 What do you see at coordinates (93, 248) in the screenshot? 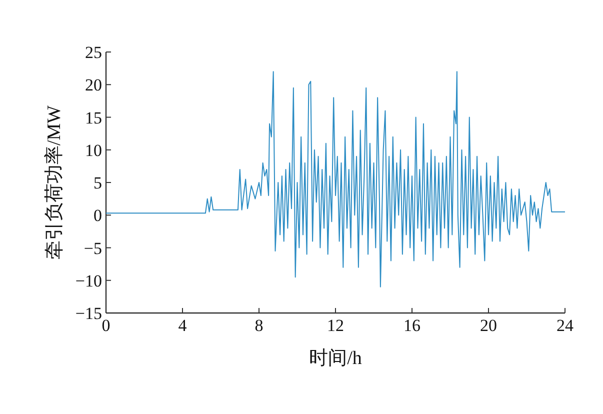
I see `y-tick-label: −5` at bounding box center [93, 248].